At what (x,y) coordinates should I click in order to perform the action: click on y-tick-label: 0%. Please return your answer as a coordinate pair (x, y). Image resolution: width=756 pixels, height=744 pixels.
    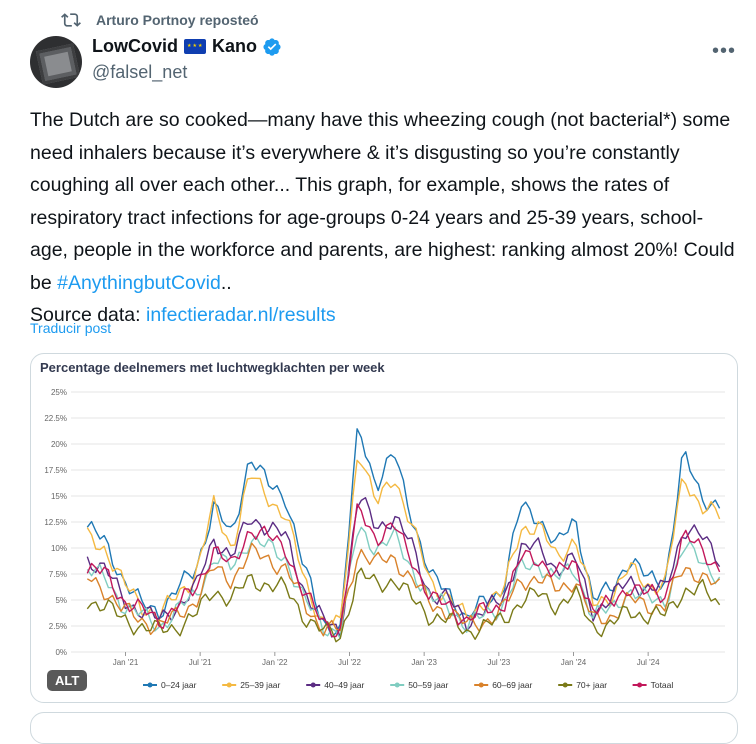
    Looking at the image, I should click on (61, 652).